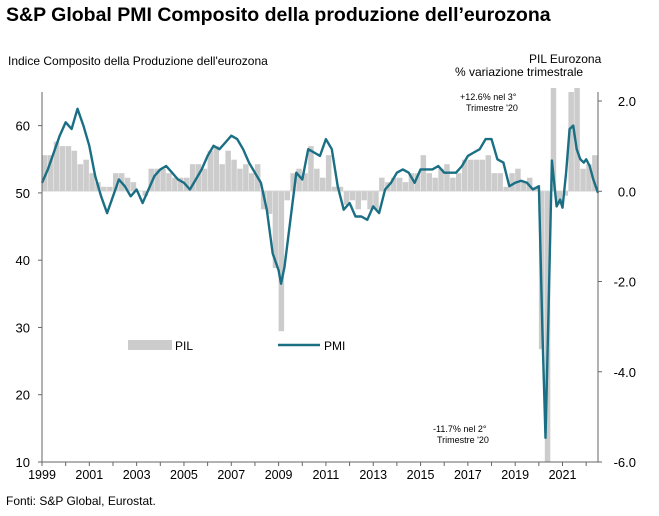 The width and height of the screenshot is (659, 516). Describe the element at coordinates (492, 108) in the screenshot. I see `annotation-gdp-high-2: Trimestre '20` at that location.